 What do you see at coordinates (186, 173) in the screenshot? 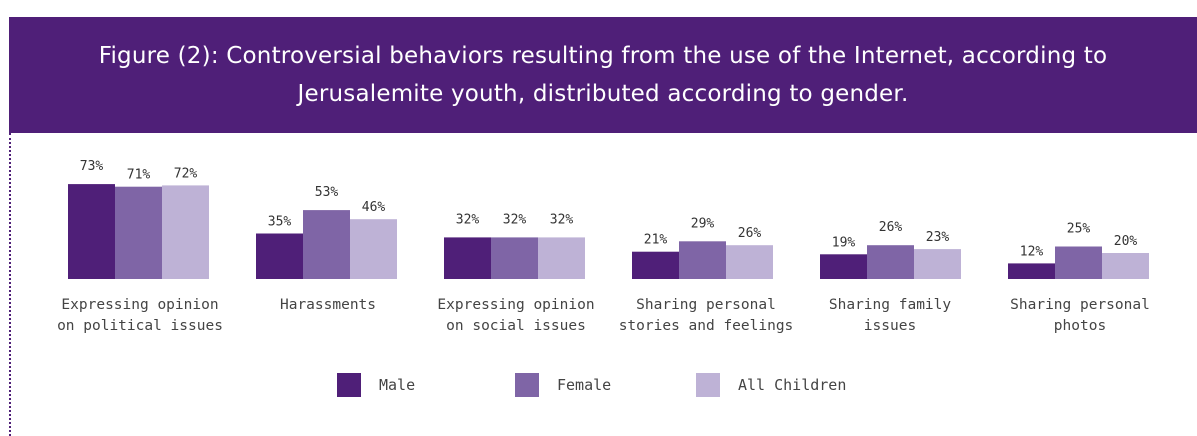
I see `data-label: 72%` at bounding box center [186, 173].